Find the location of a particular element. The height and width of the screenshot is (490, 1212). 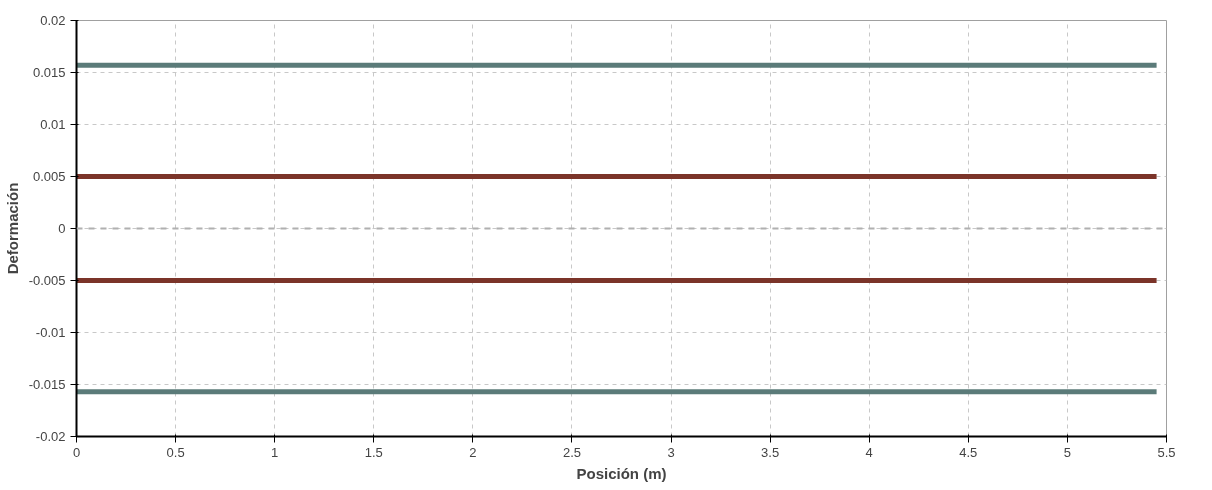

x-tick-label: 0 is located at coordinates (76, 452).